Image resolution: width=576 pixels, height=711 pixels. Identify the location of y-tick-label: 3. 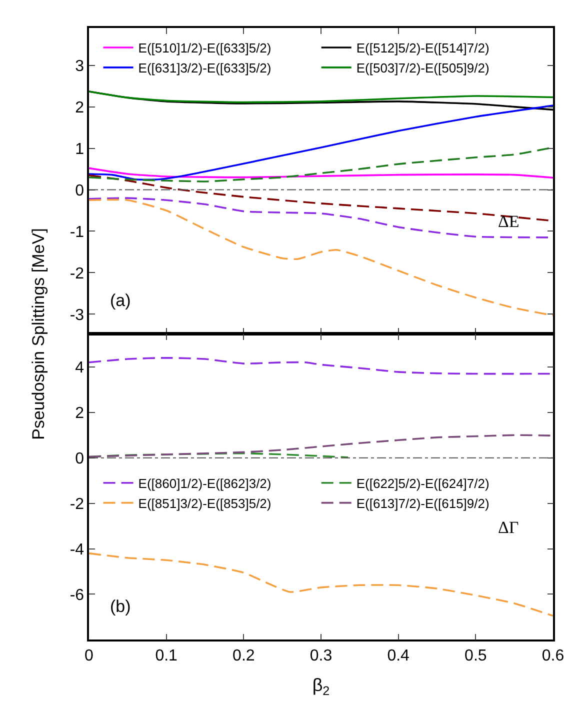
(79, 66).